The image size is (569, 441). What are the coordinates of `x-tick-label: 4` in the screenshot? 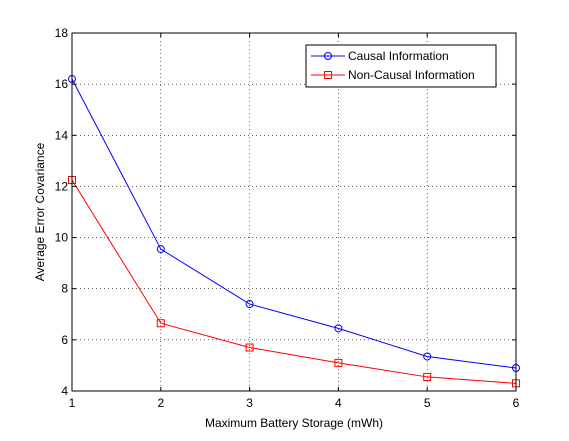 It's located at (338, 403).